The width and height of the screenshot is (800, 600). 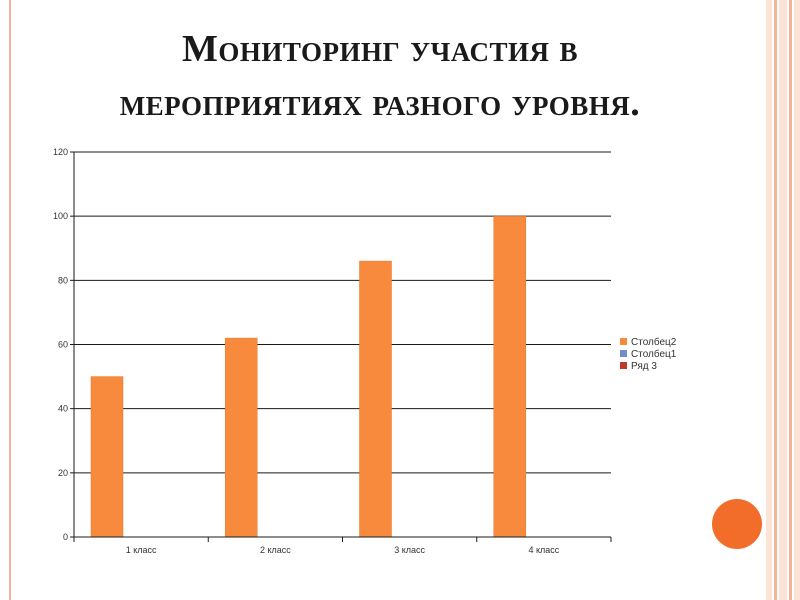 What do you see at coordinates (141, 550) in the screenshot?
I see `x-tick-label: 1 класс` at bounding box center [141, 550].